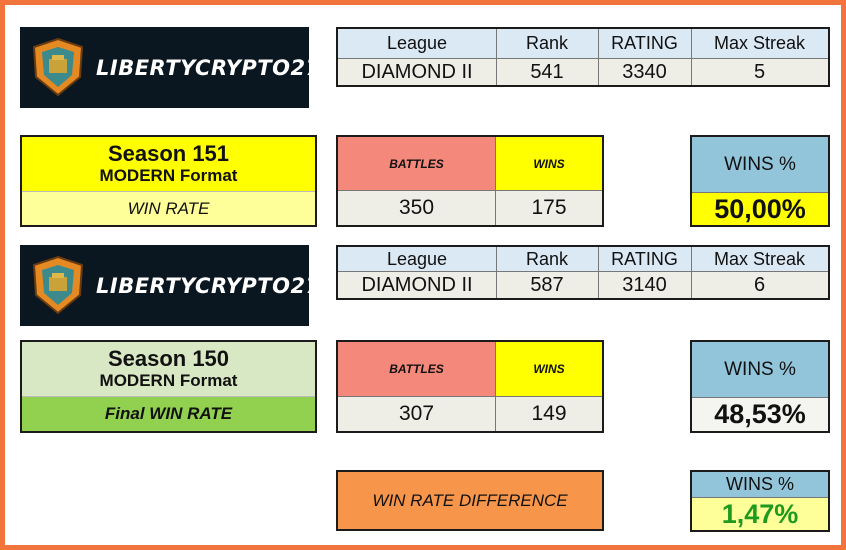  I want to click on wins-pct-value: 48,53%, so click(760, 414).